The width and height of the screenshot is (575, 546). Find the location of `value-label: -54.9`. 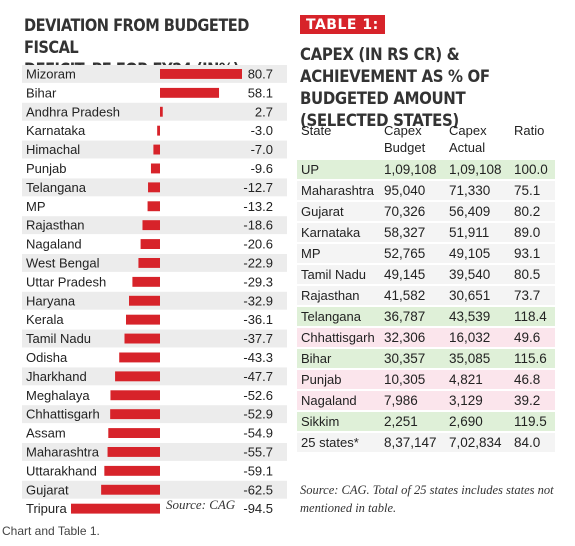

value-label: -54.9 is located at coordinates (258, 433).